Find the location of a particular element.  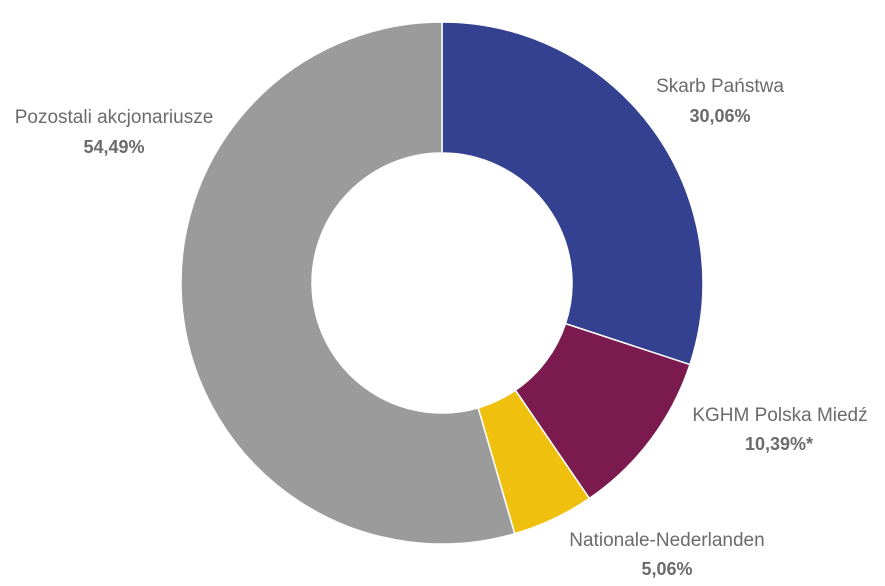

slice-name-kghm: KGHM Polska Miedź is located at coordinates (779, 415).